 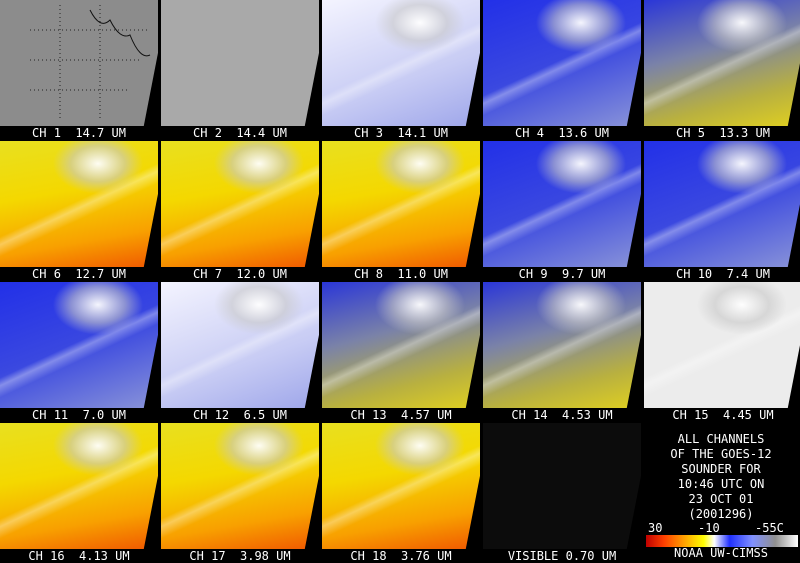 I want to click on panel: CH 11 7.0 UM, so click(x=80, y=352).